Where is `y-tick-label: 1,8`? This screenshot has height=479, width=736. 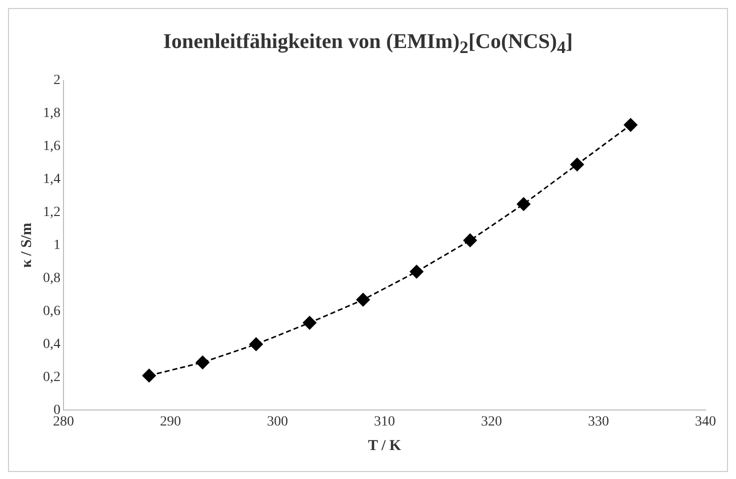
y-tick-label: 1,8 is located at coordinates (51, 114).